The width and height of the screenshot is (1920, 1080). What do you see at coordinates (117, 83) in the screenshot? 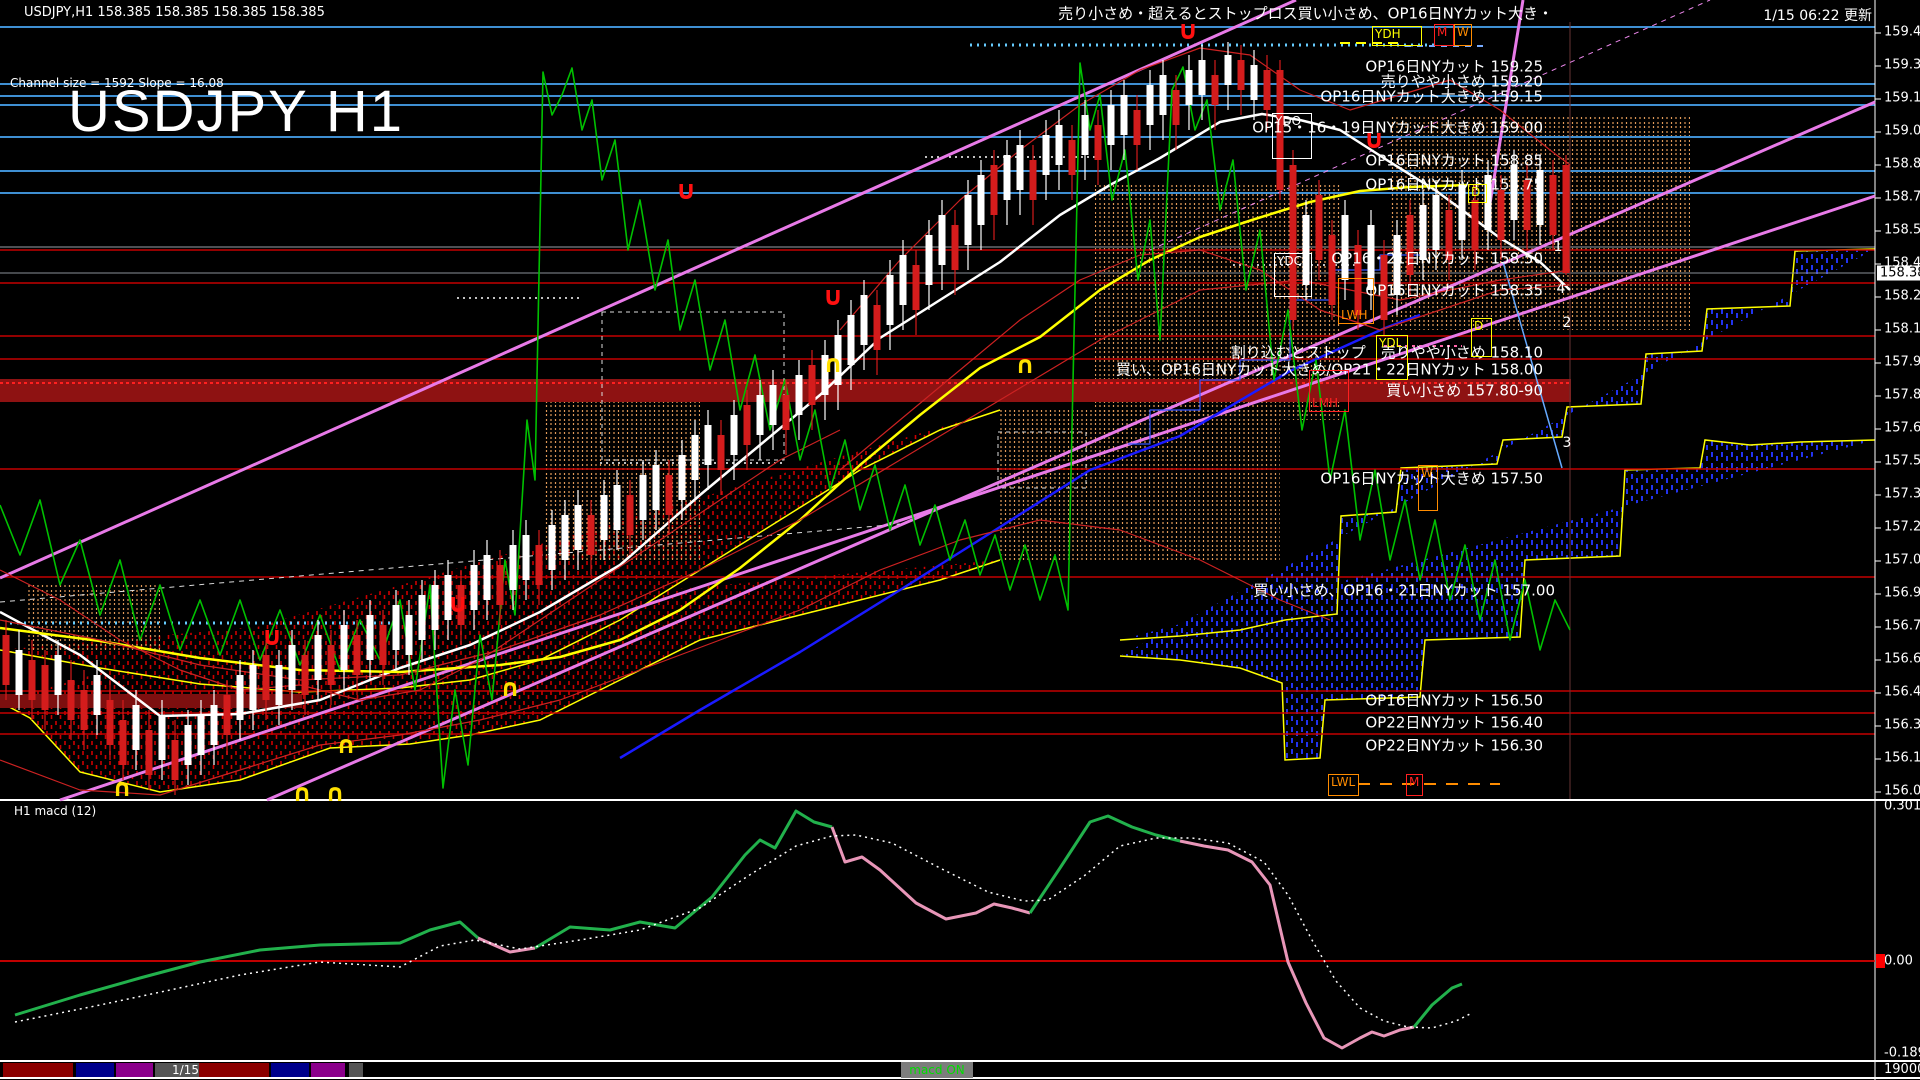
I see `channel-info-label: Channel size = 1592 Slope = 16.08` at bounding box center [117, 83].